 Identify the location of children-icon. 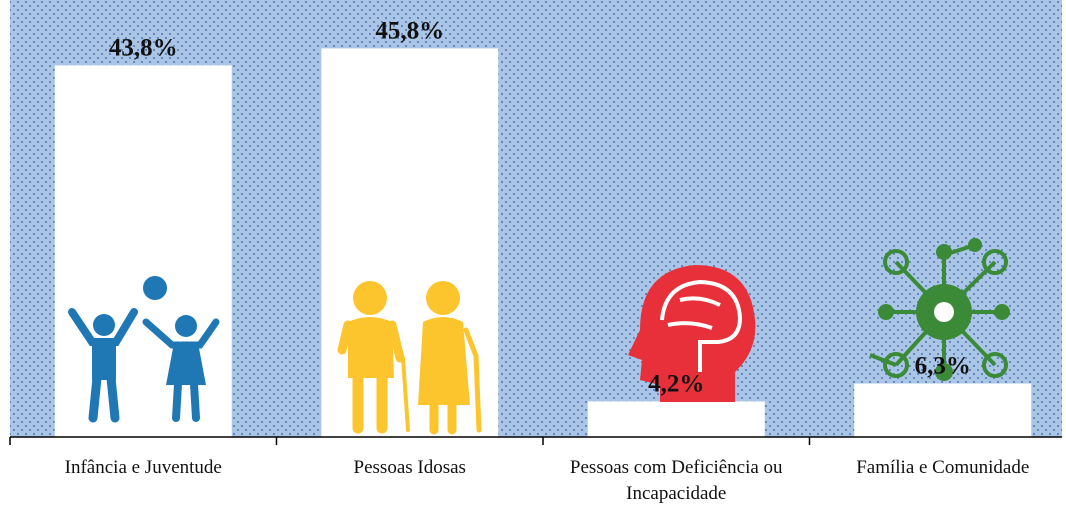
(144, 349).